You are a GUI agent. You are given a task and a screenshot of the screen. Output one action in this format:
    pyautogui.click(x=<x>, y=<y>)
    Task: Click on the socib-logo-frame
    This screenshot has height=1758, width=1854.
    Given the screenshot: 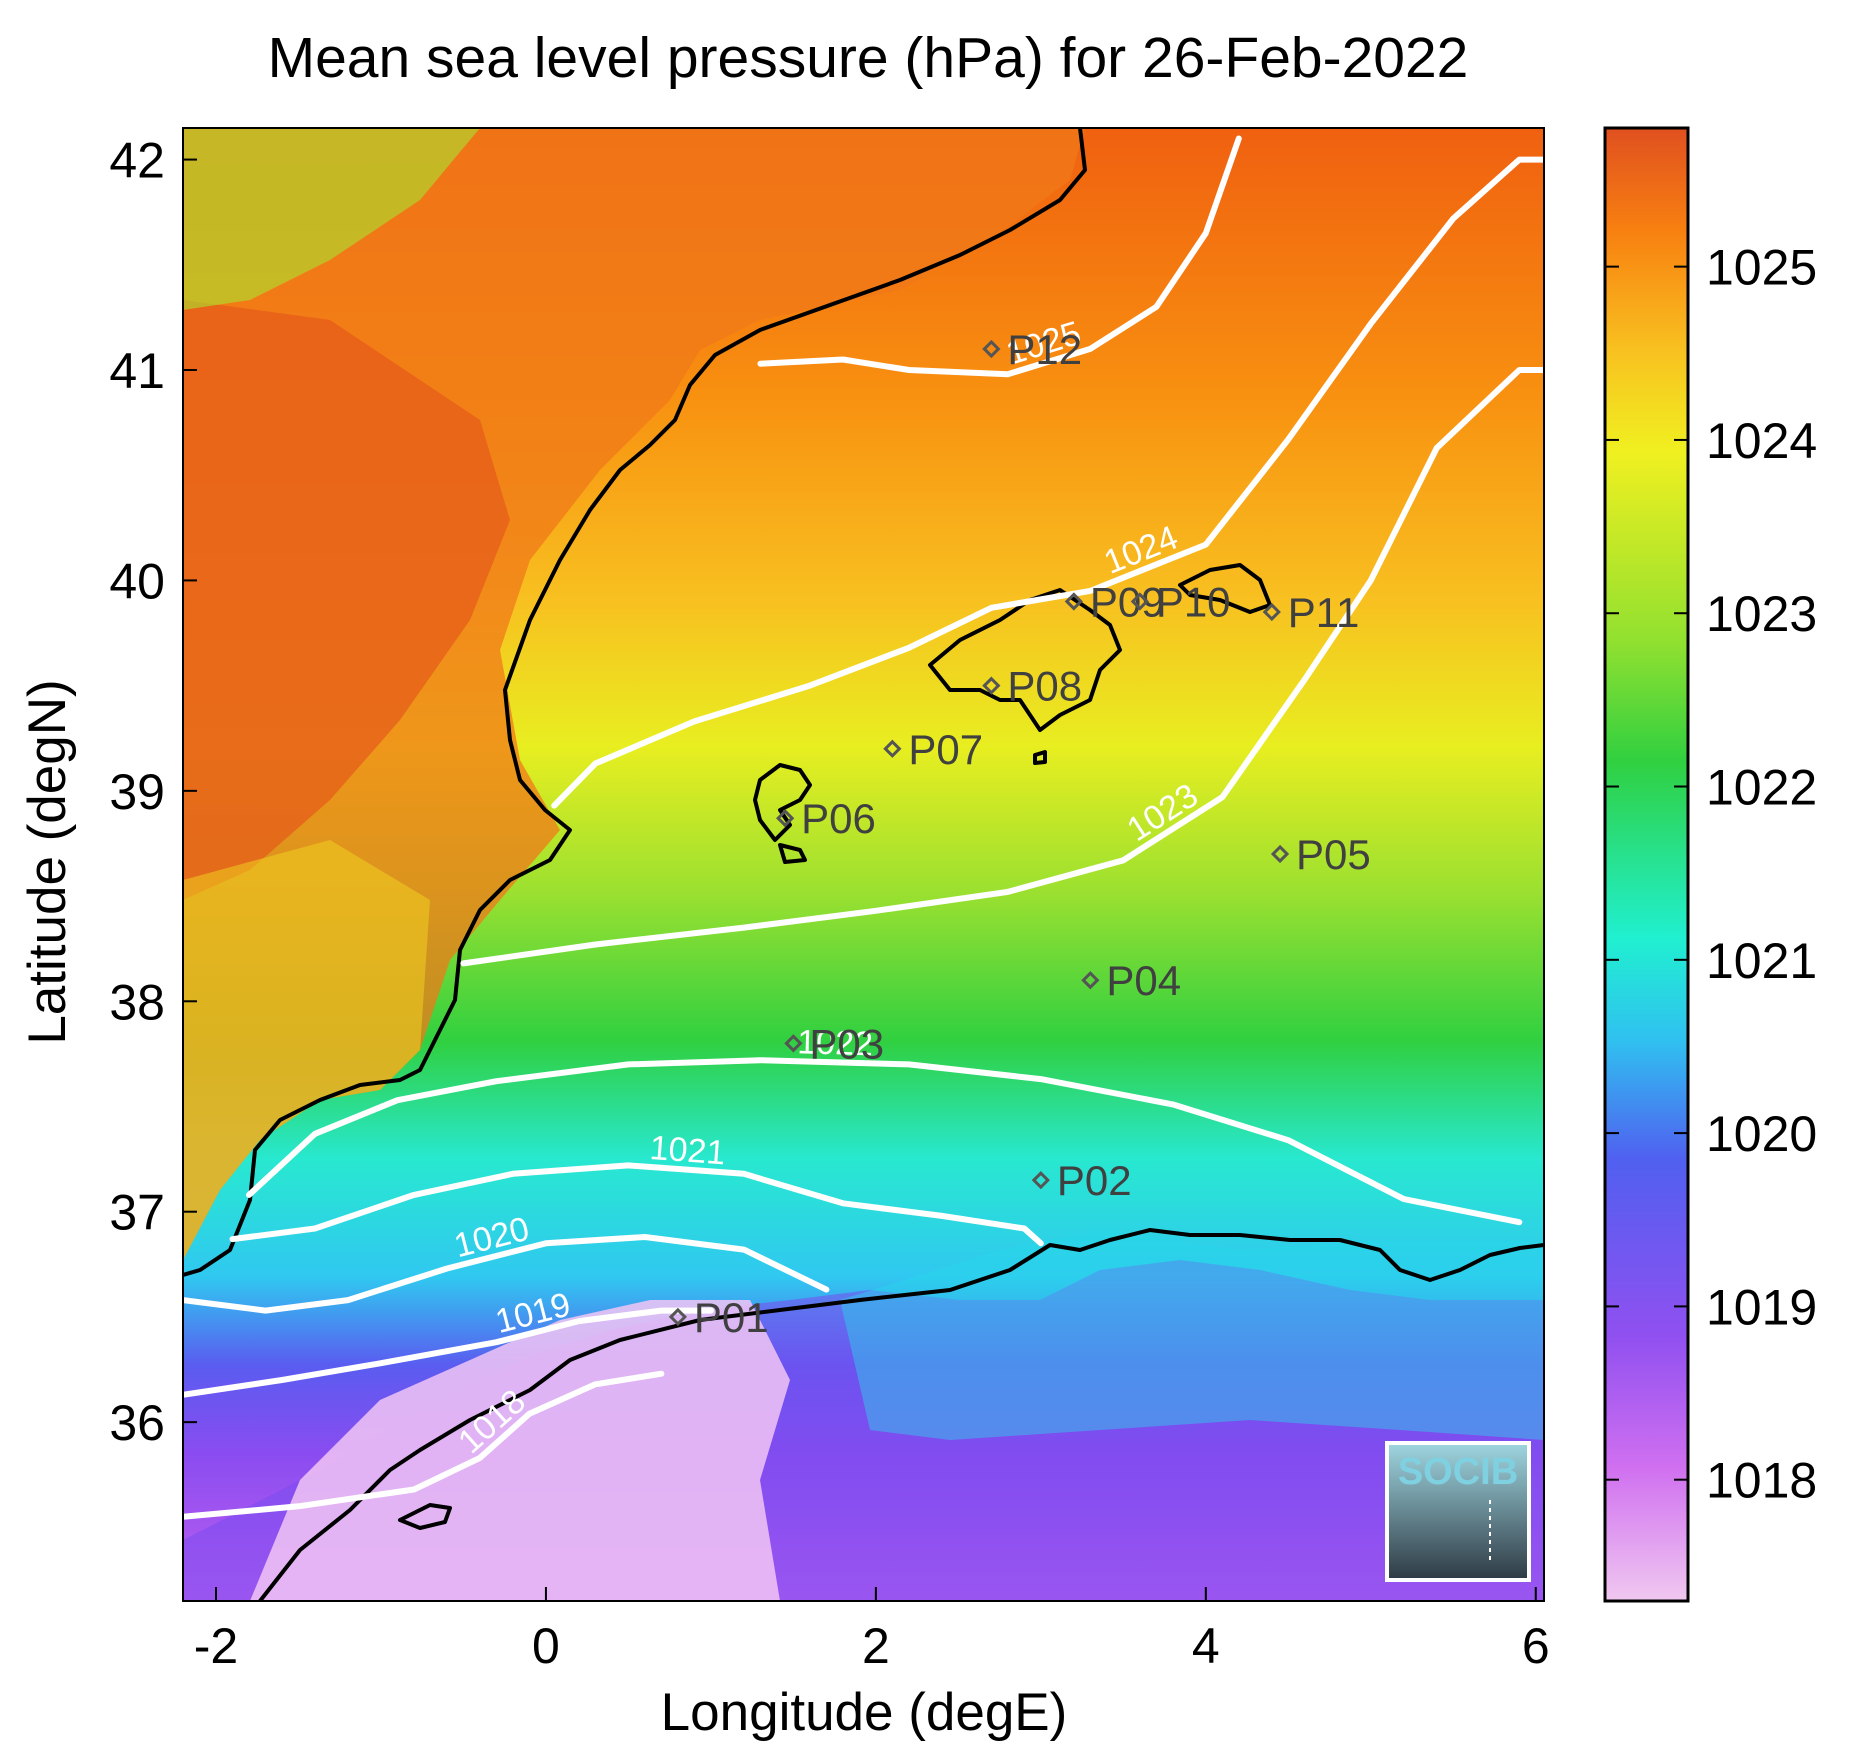 What is the action you would take?
    pyautogui.click(x=1458, y=1511)
    